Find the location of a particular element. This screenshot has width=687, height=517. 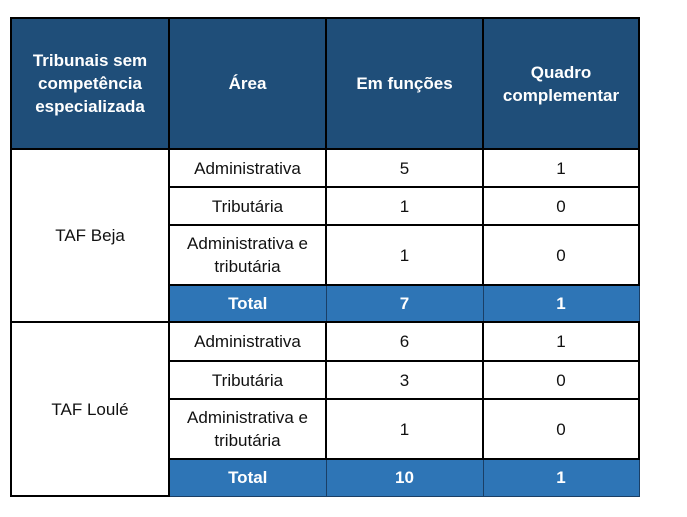

header-area: Área is located at coordinates (247, 83).